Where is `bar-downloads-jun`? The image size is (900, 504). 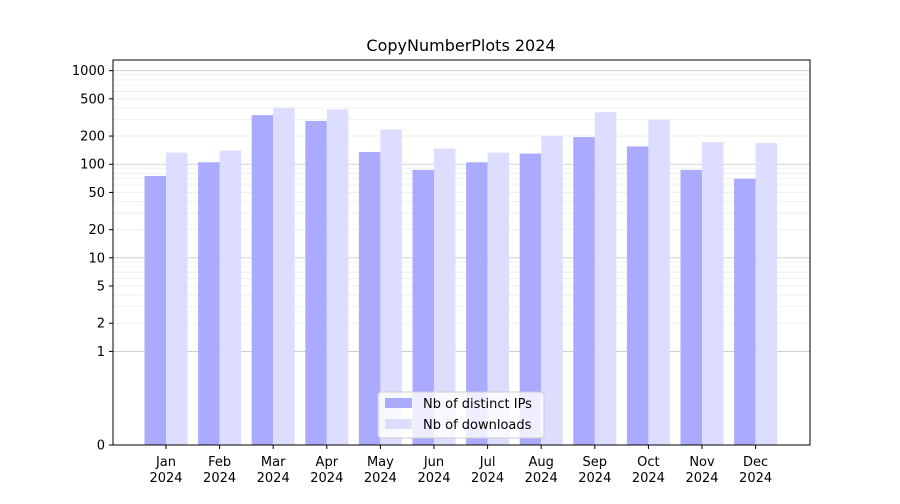 bar-downloads-jun is located at coordinates (445, 296).